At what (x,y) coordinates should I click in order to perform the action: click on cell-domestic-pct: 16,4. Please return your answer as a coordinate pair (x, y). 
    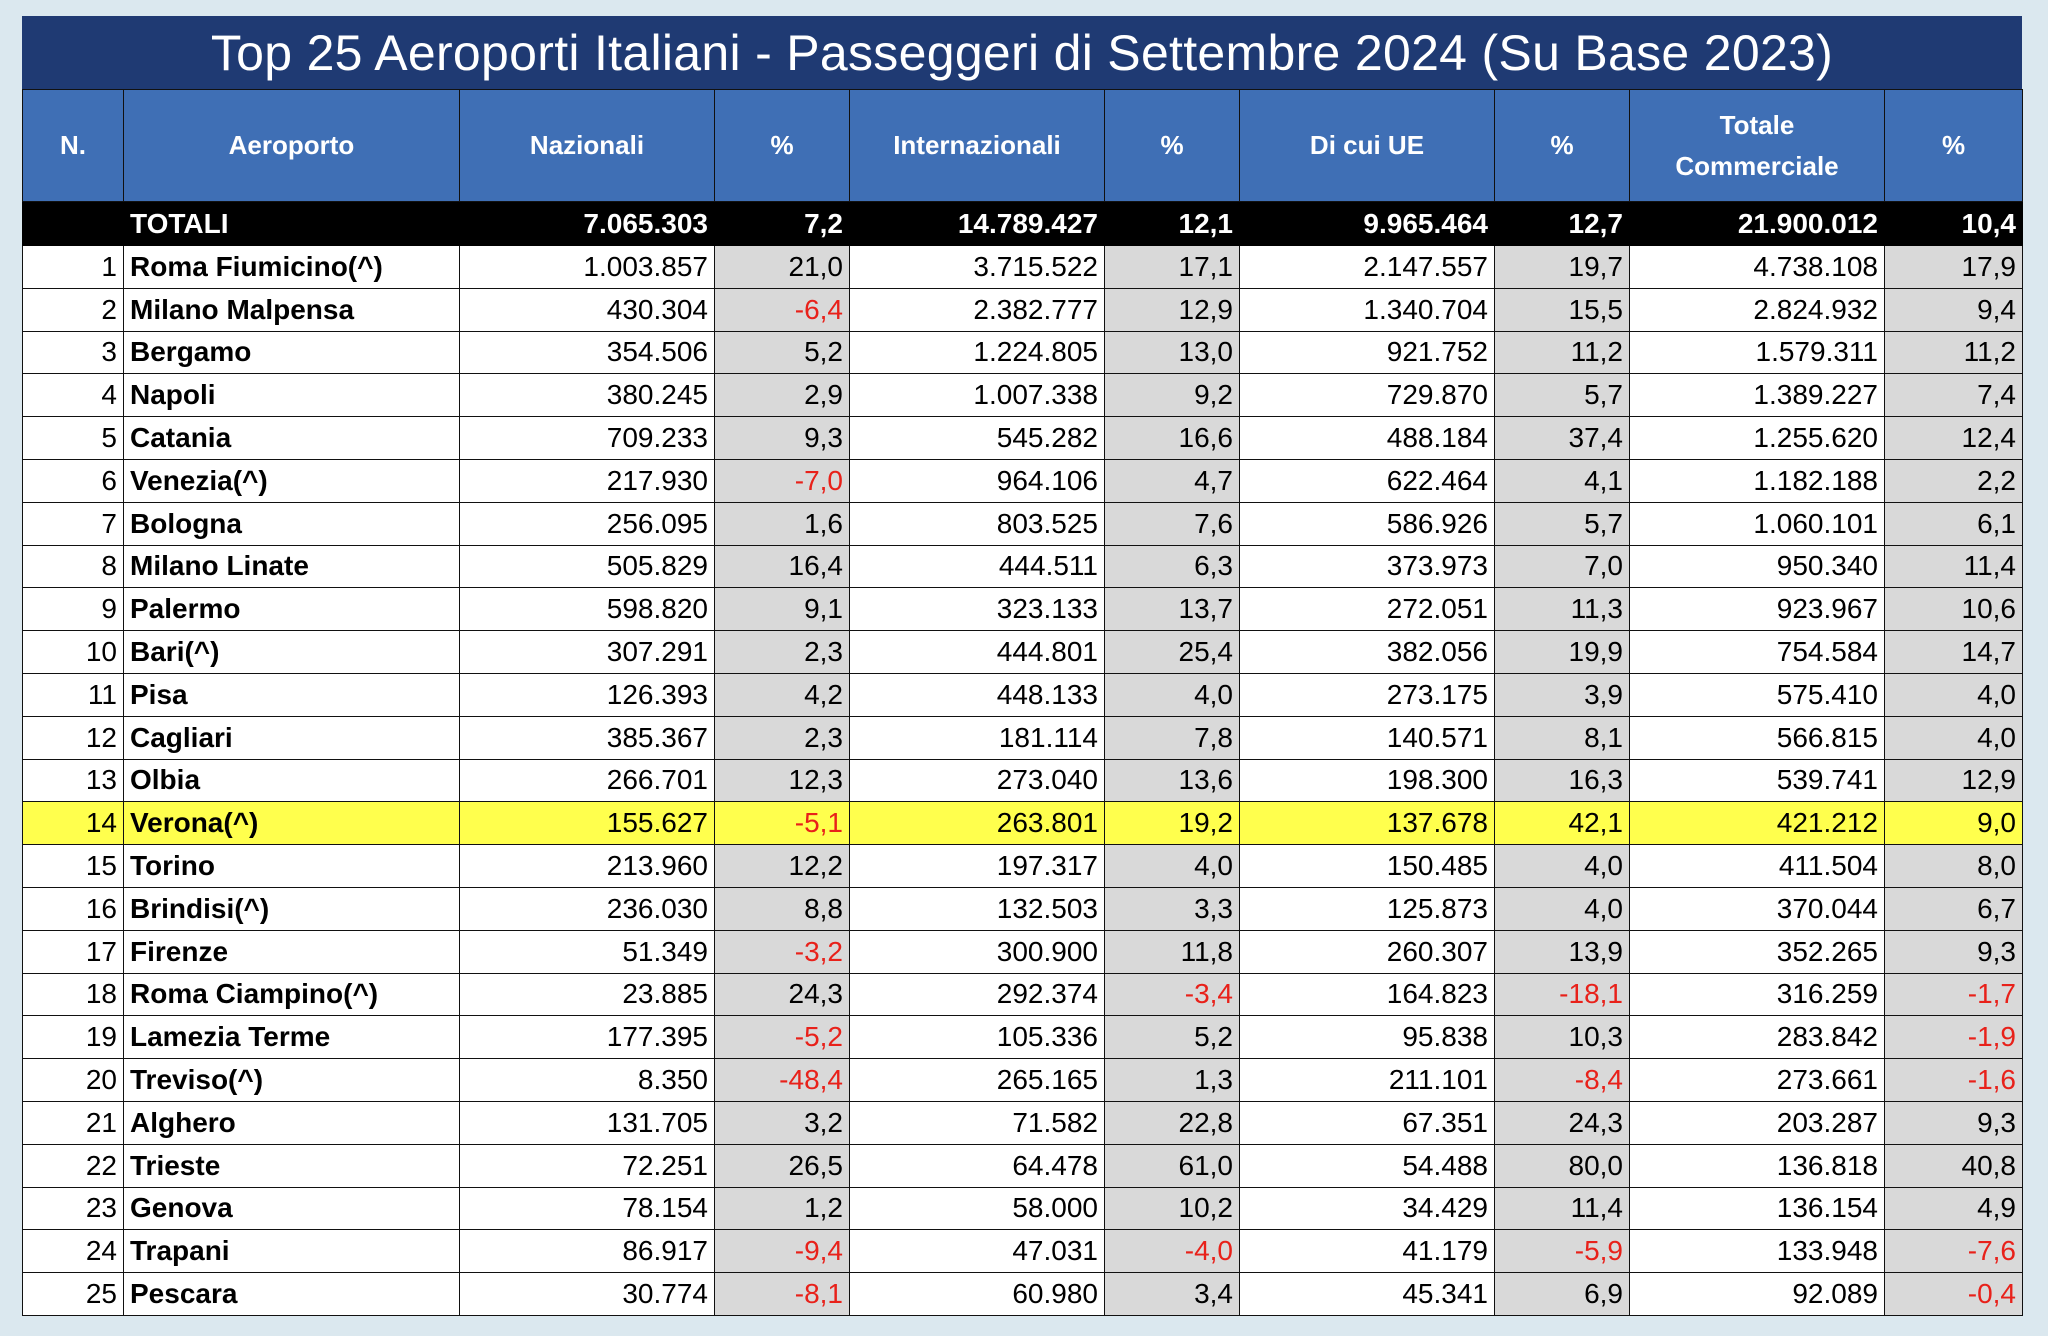
    Looking at the image, I should click on (782, 566).